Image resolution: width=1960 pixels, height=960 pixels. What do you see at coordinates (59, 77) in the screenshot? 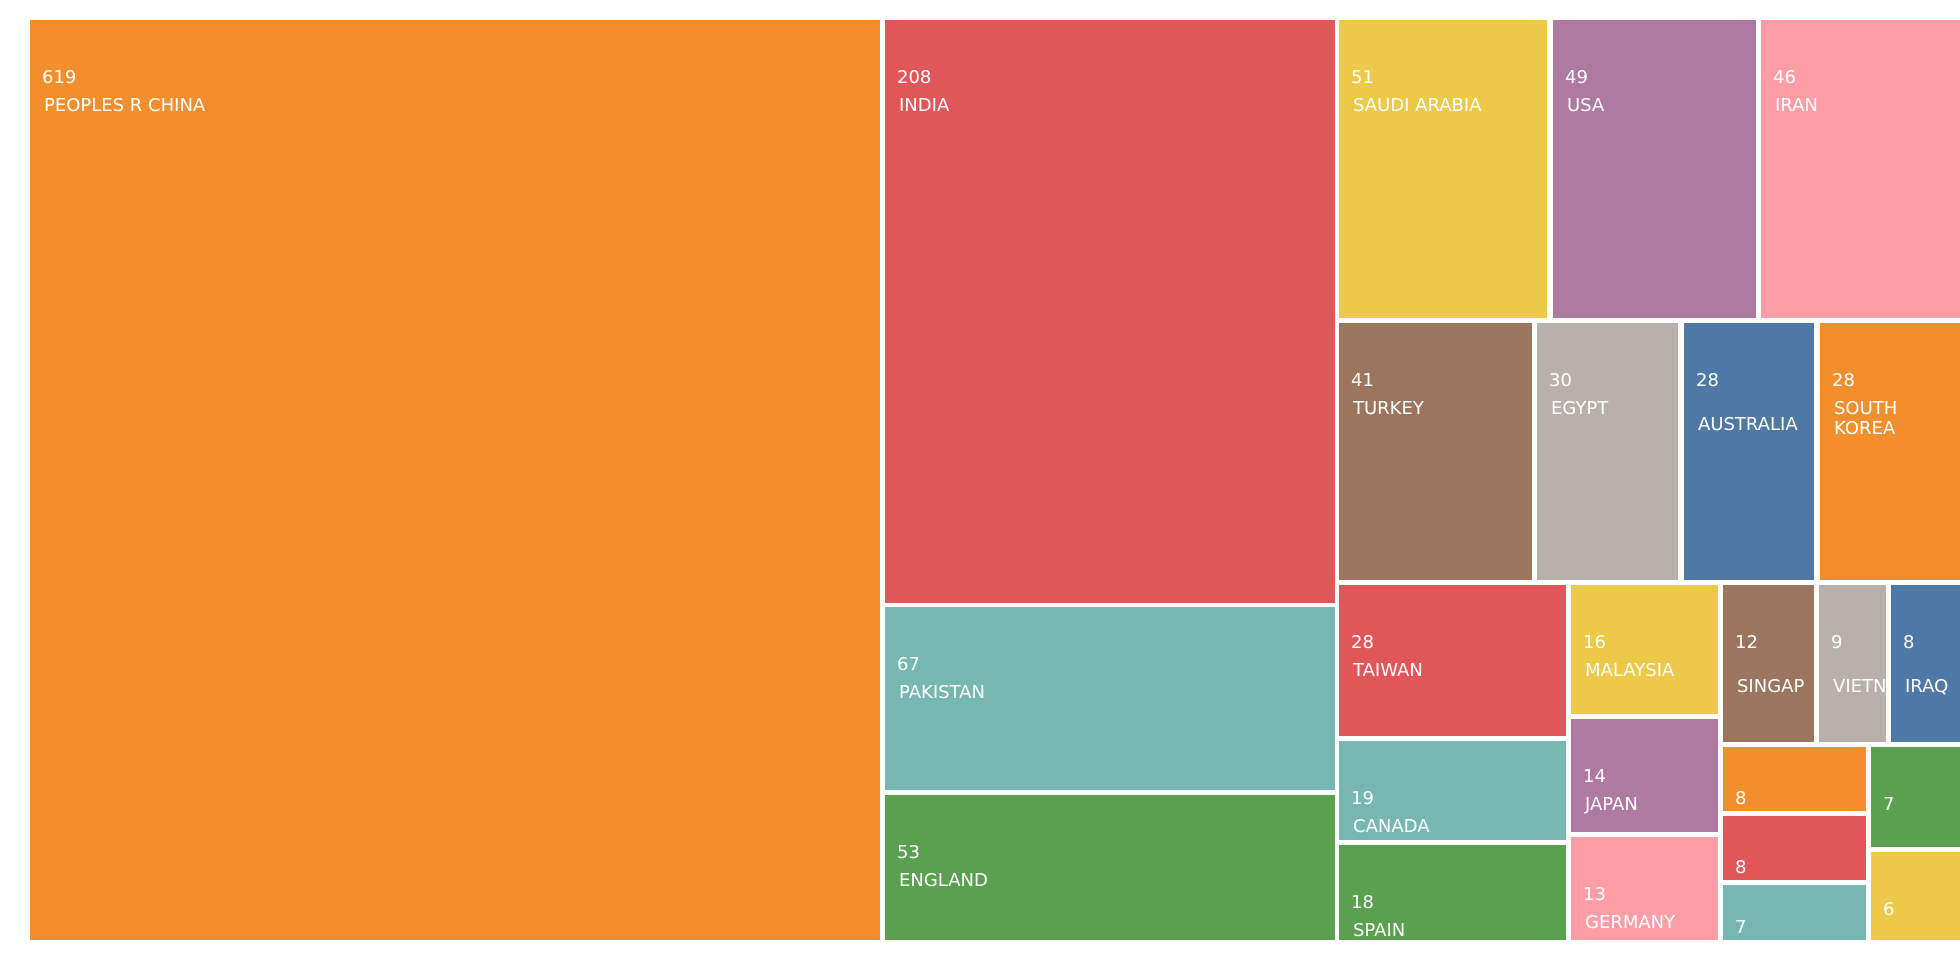
I see `treemap-cell-value: 619` at bounding box center [59, 77].